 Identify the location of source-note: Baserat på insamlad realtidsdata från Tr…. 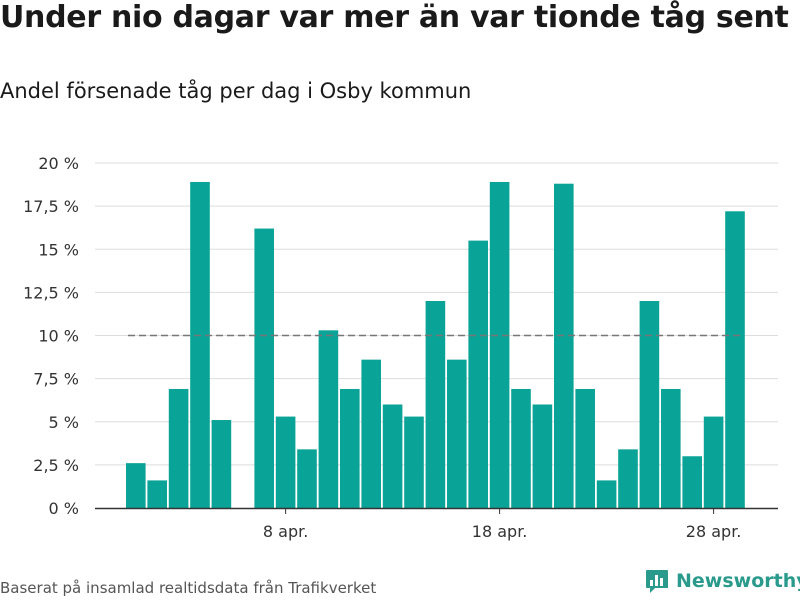
(188, 588).